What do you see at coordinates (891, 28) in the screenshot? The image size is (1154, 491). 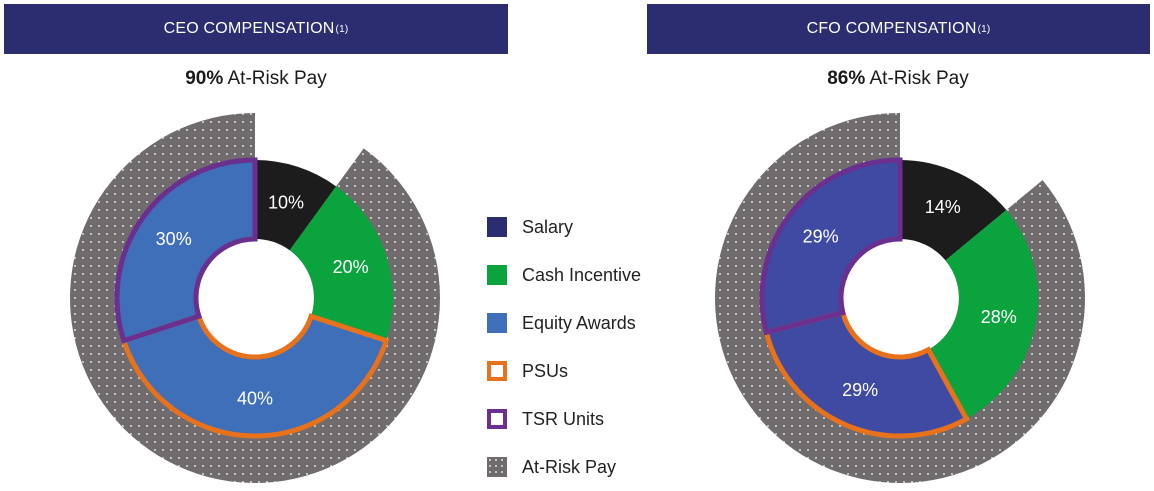 I see `cfo-header-text: CFO COMPENSATION` at bounding box center [891, 28].